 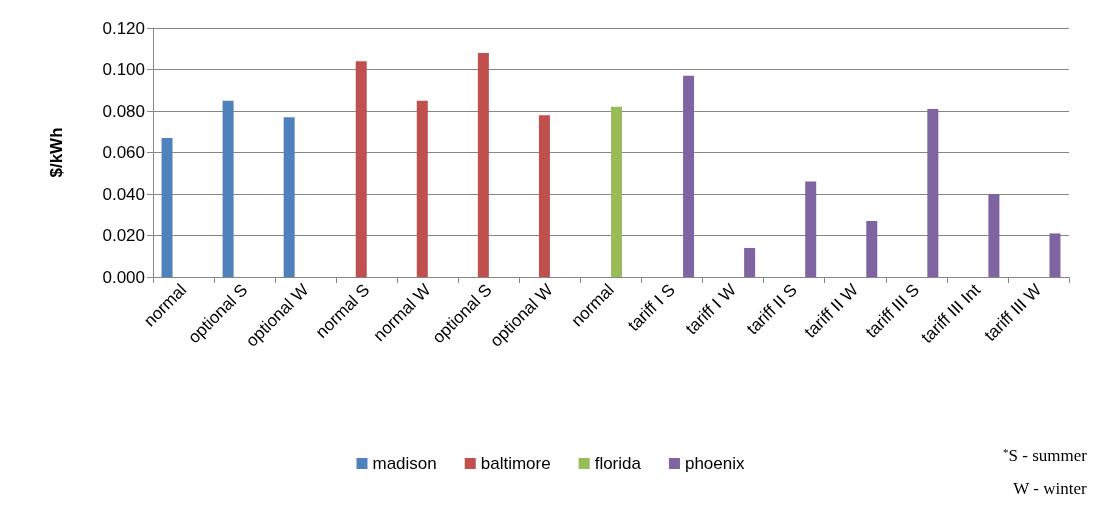 What do you see at coordinates (1050, 488) in the screenshot?
I see `text: W - winter` at bounding box center [1050, 488].